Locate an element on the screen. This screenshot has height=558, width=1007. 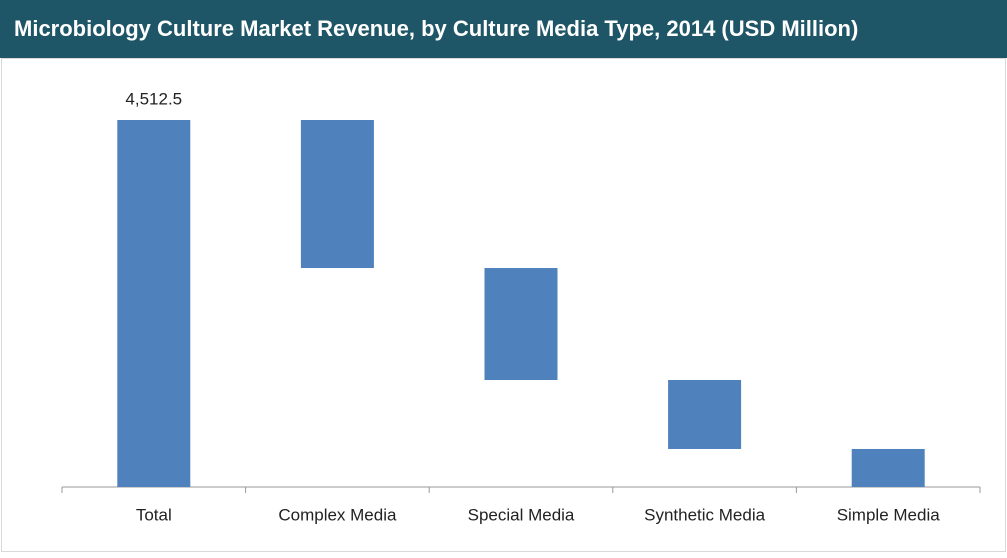
title-bar is located at coordinates (503, 29).